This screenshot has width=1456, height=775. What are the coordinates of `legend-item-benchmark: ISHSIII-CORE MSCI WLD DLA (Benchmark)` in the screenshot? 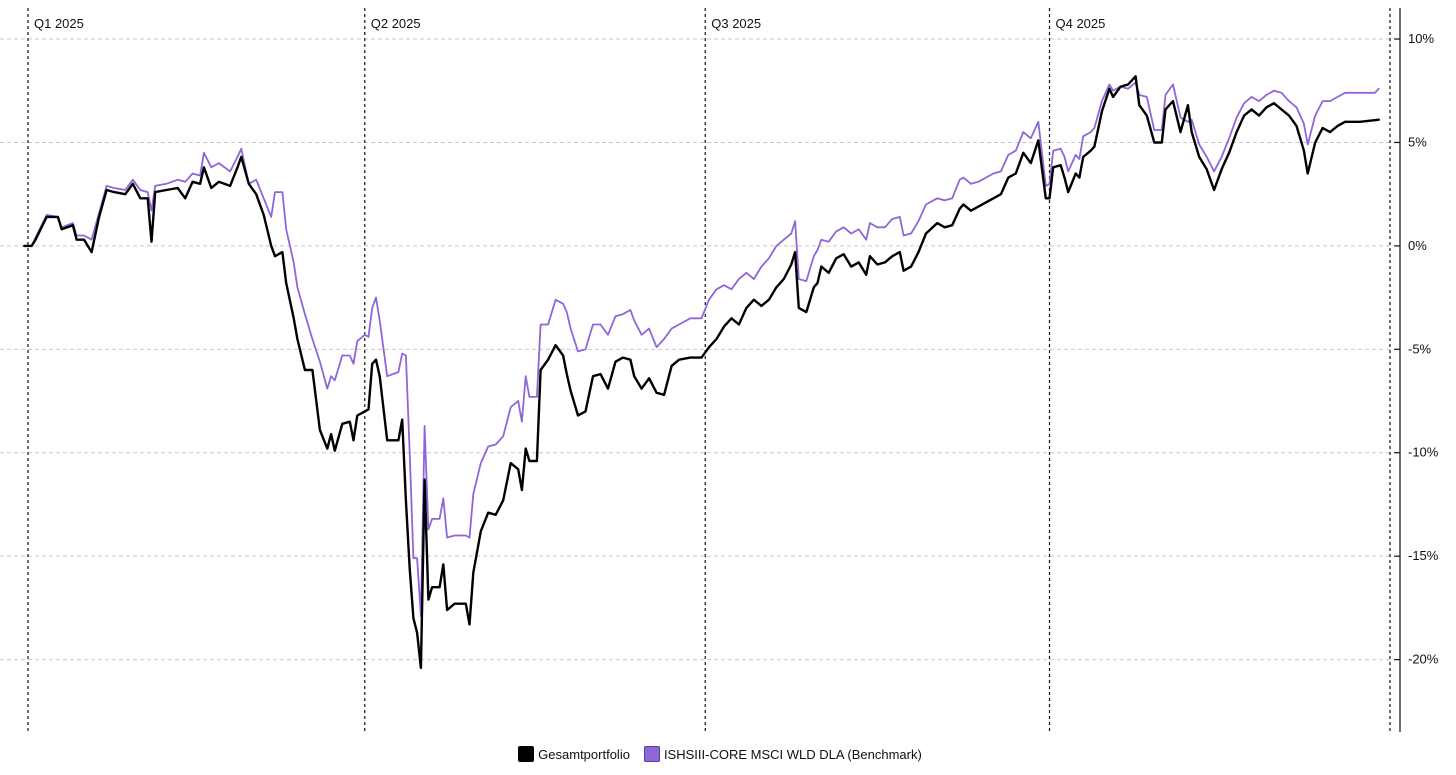 It's located at (782, 754).